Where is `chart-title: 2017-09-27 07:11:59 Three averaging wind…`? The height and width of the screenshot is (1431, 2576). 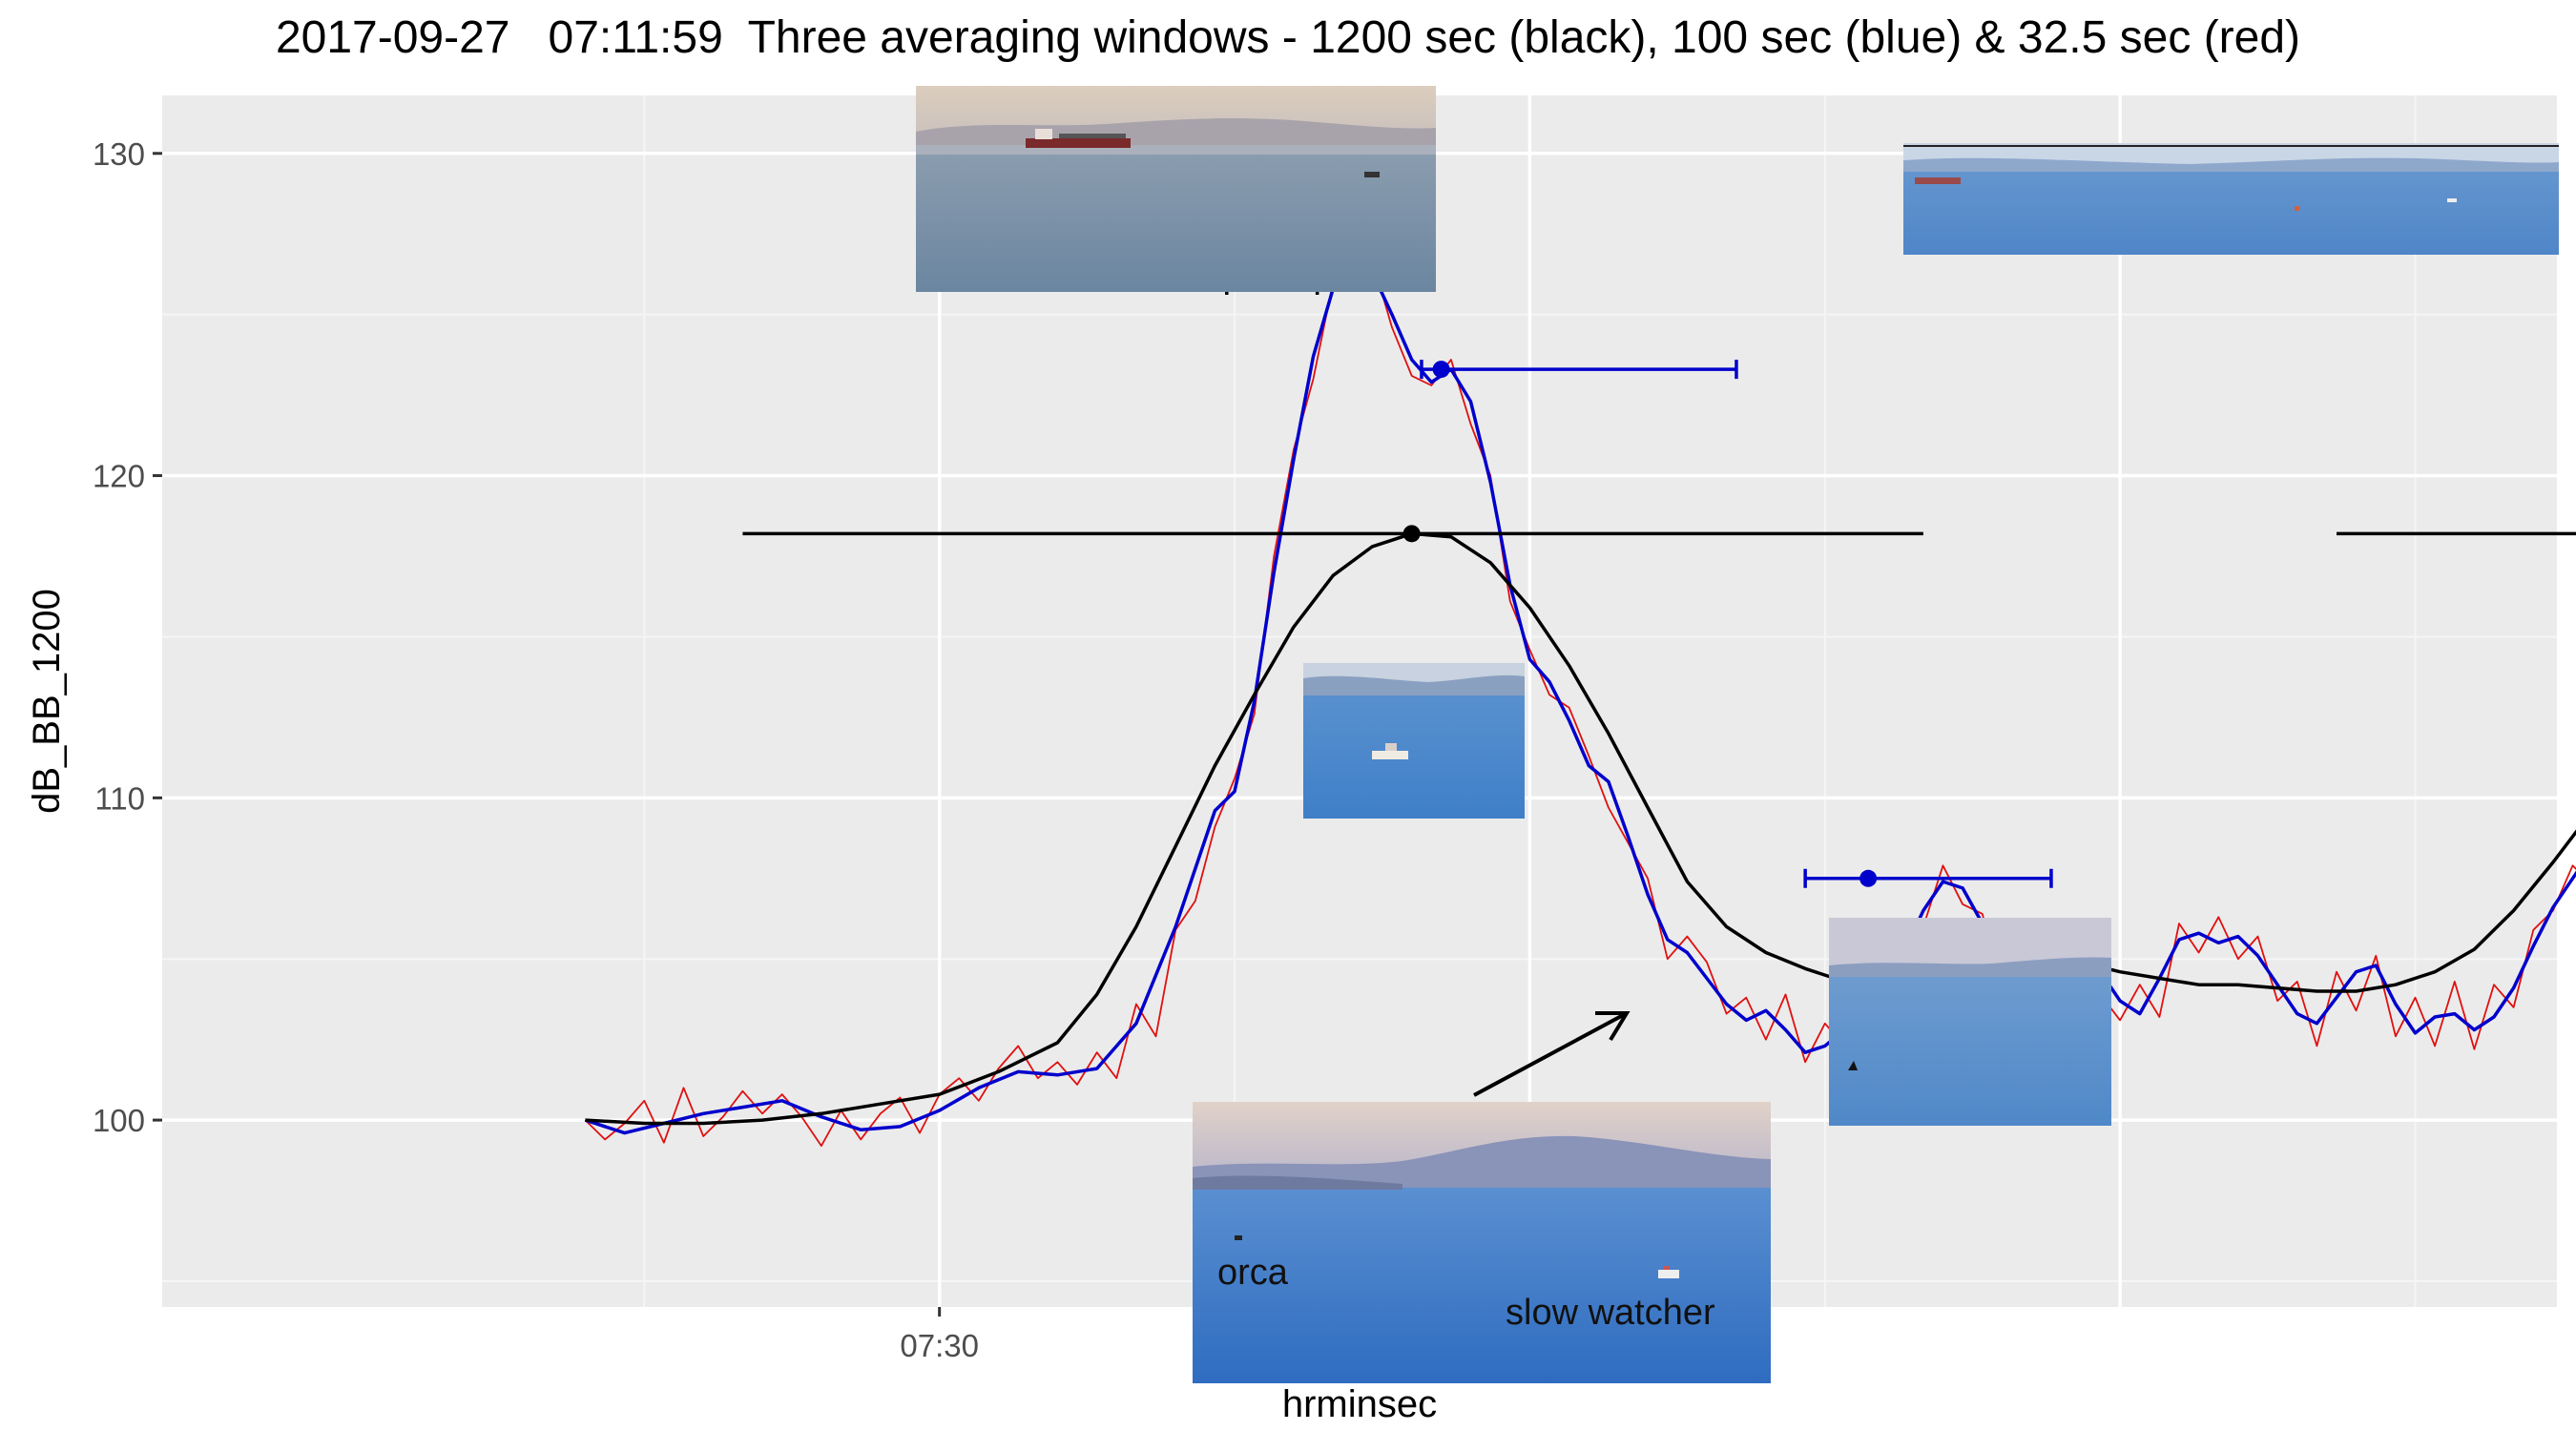
chart-title: 2017-09-27 07:11:59 Three averaging wind… is located at coordinates (1288, 37).